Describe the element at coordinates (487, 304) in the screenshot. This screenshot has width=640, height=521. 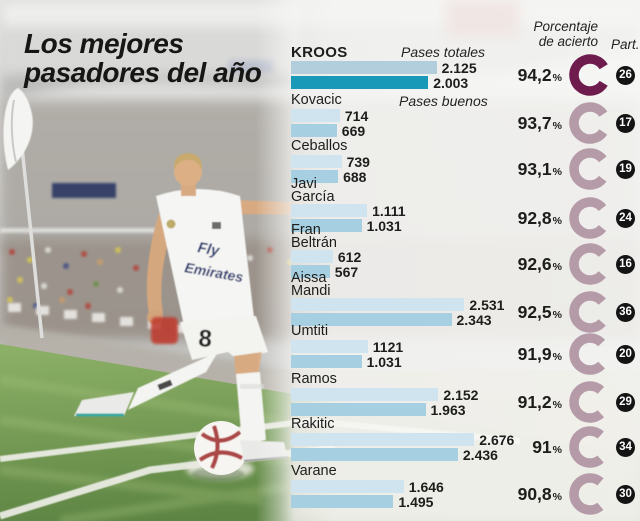
I see `total-passes-value: 2.531` at that location.